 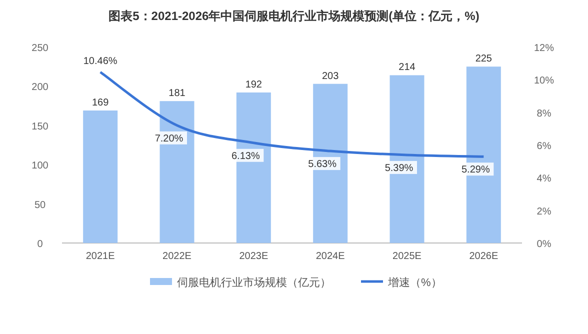 I want to click on y-tick-label: 0, so click(x=40, y=244).